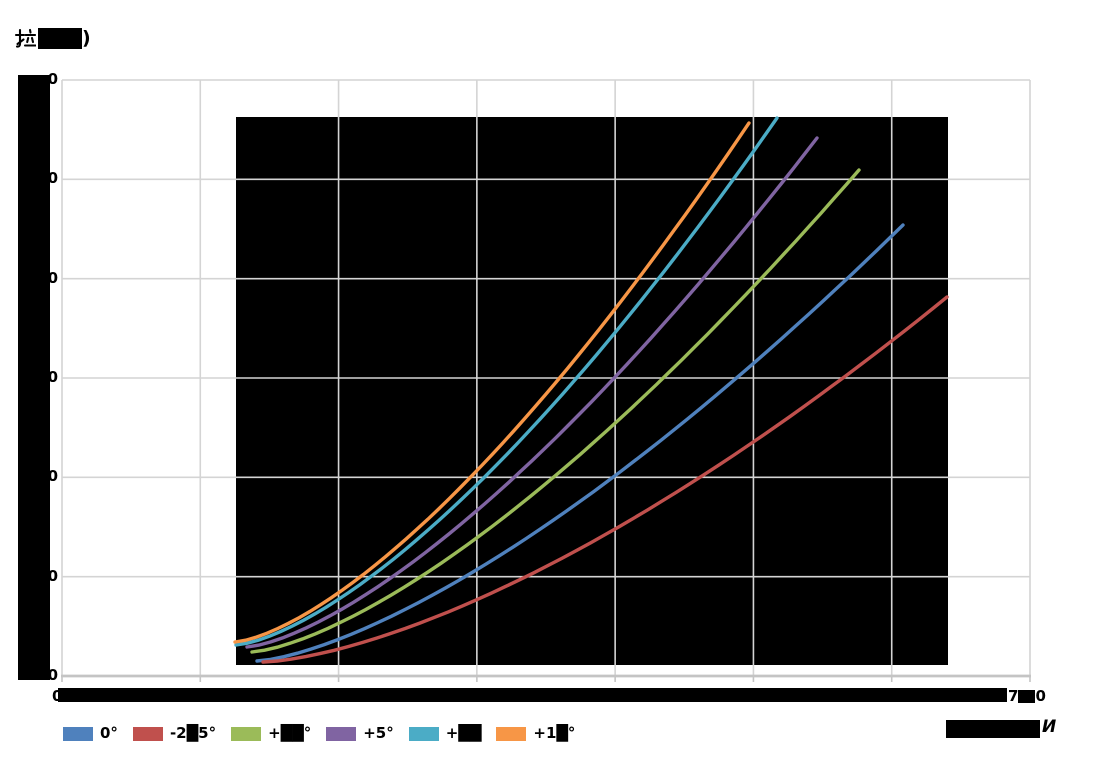 The width and height of the screenshot is (1120, 769). Describe the element at coordinates (52, 178) in the screenshot. I see `y-tick-label-1: 0` at that location.